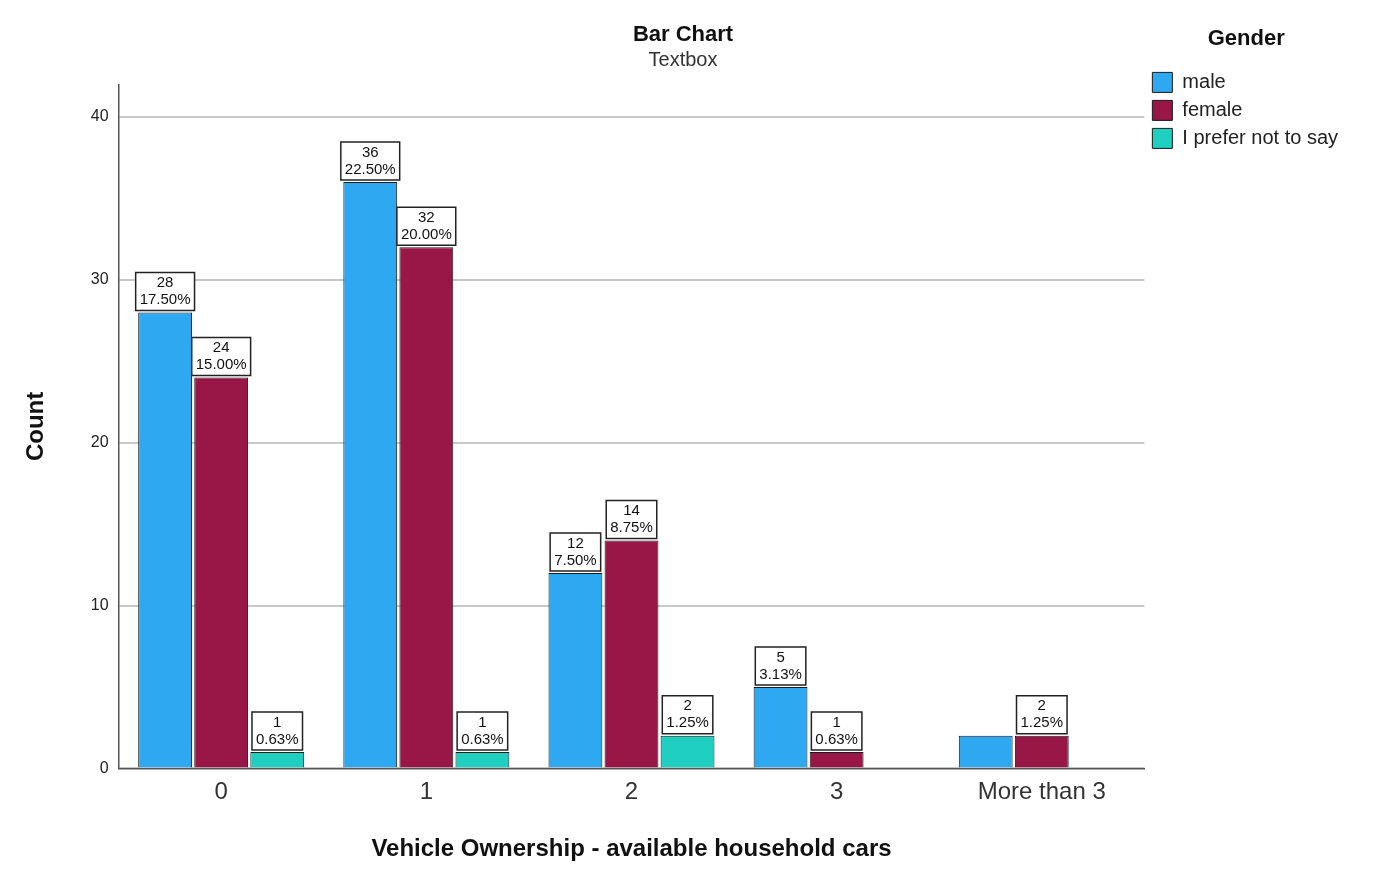 Image resolution: width=1373 pixels, height=893 pixels. What do you see at coordinates (104, 767) in the screenshot?
I see `y-tick-label: 0` at bounding box center [104, 767].